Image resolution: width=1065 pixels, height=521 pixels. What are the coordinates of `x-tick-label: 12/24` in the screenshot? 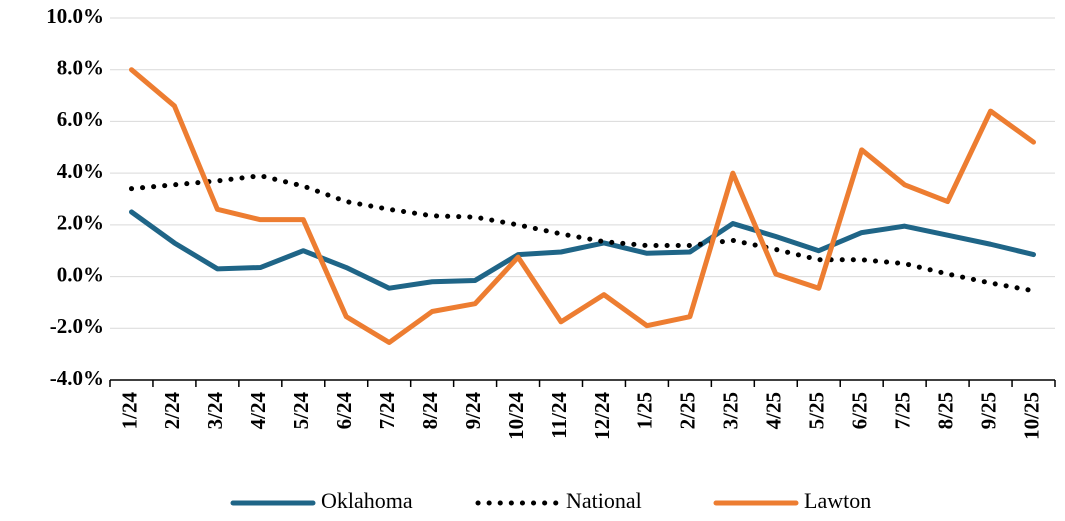 It's located at (602, 416).